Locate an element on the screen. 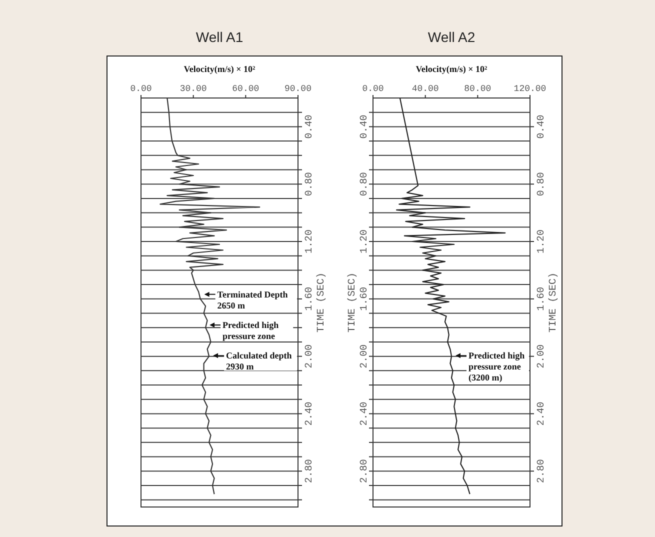 The width and height of the screenshot is (655, 537). y-tick-label: 0.80 is located at coordinates (365, 184).